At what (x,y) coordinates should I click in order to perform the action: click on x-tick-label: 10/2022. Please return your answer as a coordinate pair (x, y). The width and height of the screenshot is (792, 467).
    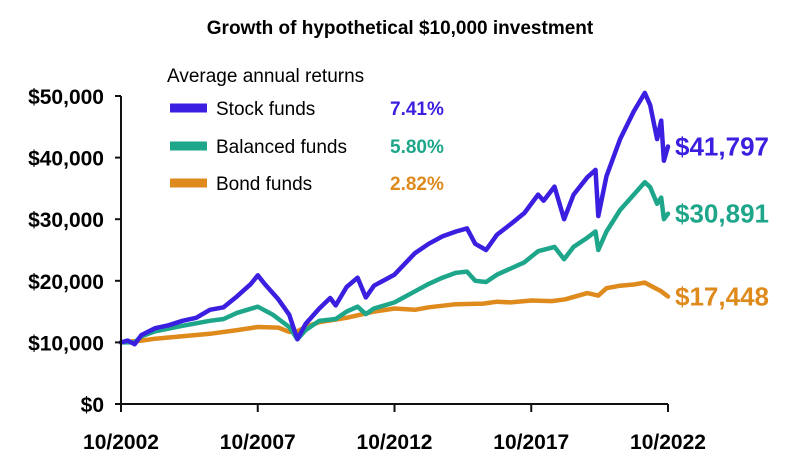
    Looking at the image, I should click on (668, 442).